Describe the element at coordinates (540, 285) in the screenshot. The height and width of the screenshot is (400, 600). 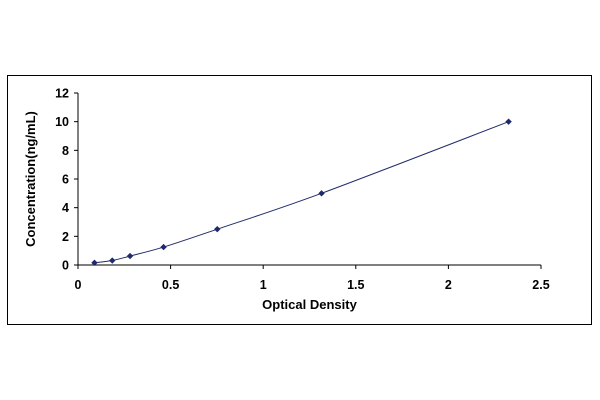
I see `x-tick-label: 2.5` at that location.